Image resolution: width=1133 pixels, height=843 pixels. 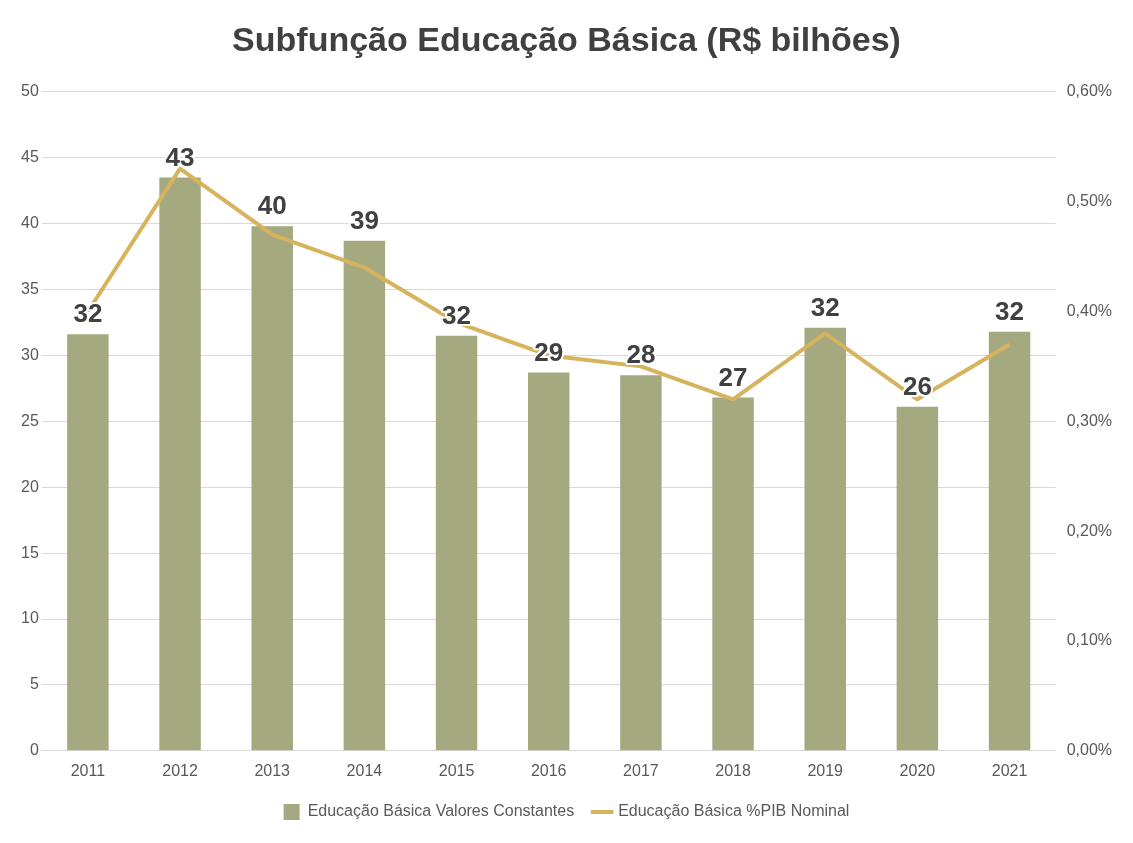 What do you see at coordinates (641, 354) in the screenshot?
I see `data-label: 28` at bounding box center [641, 354].